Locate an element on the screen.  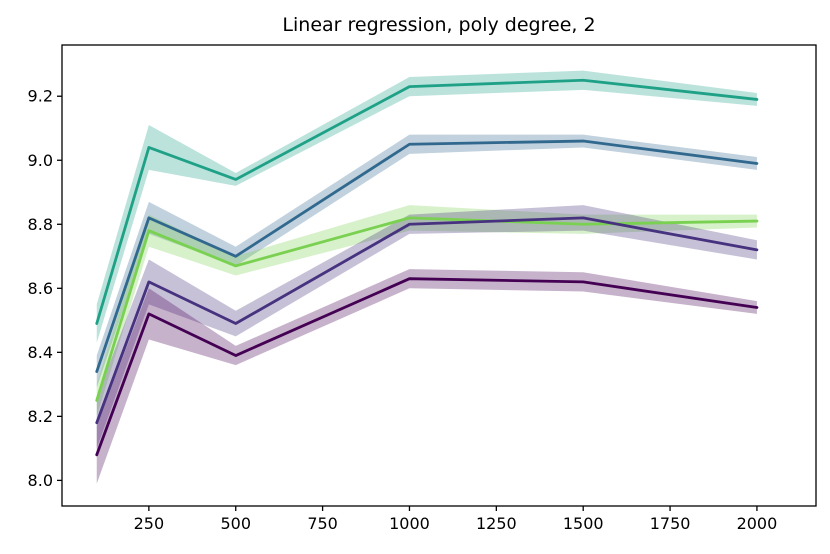
y-tick-label: 9.0 is located at coordinates (40, 160).